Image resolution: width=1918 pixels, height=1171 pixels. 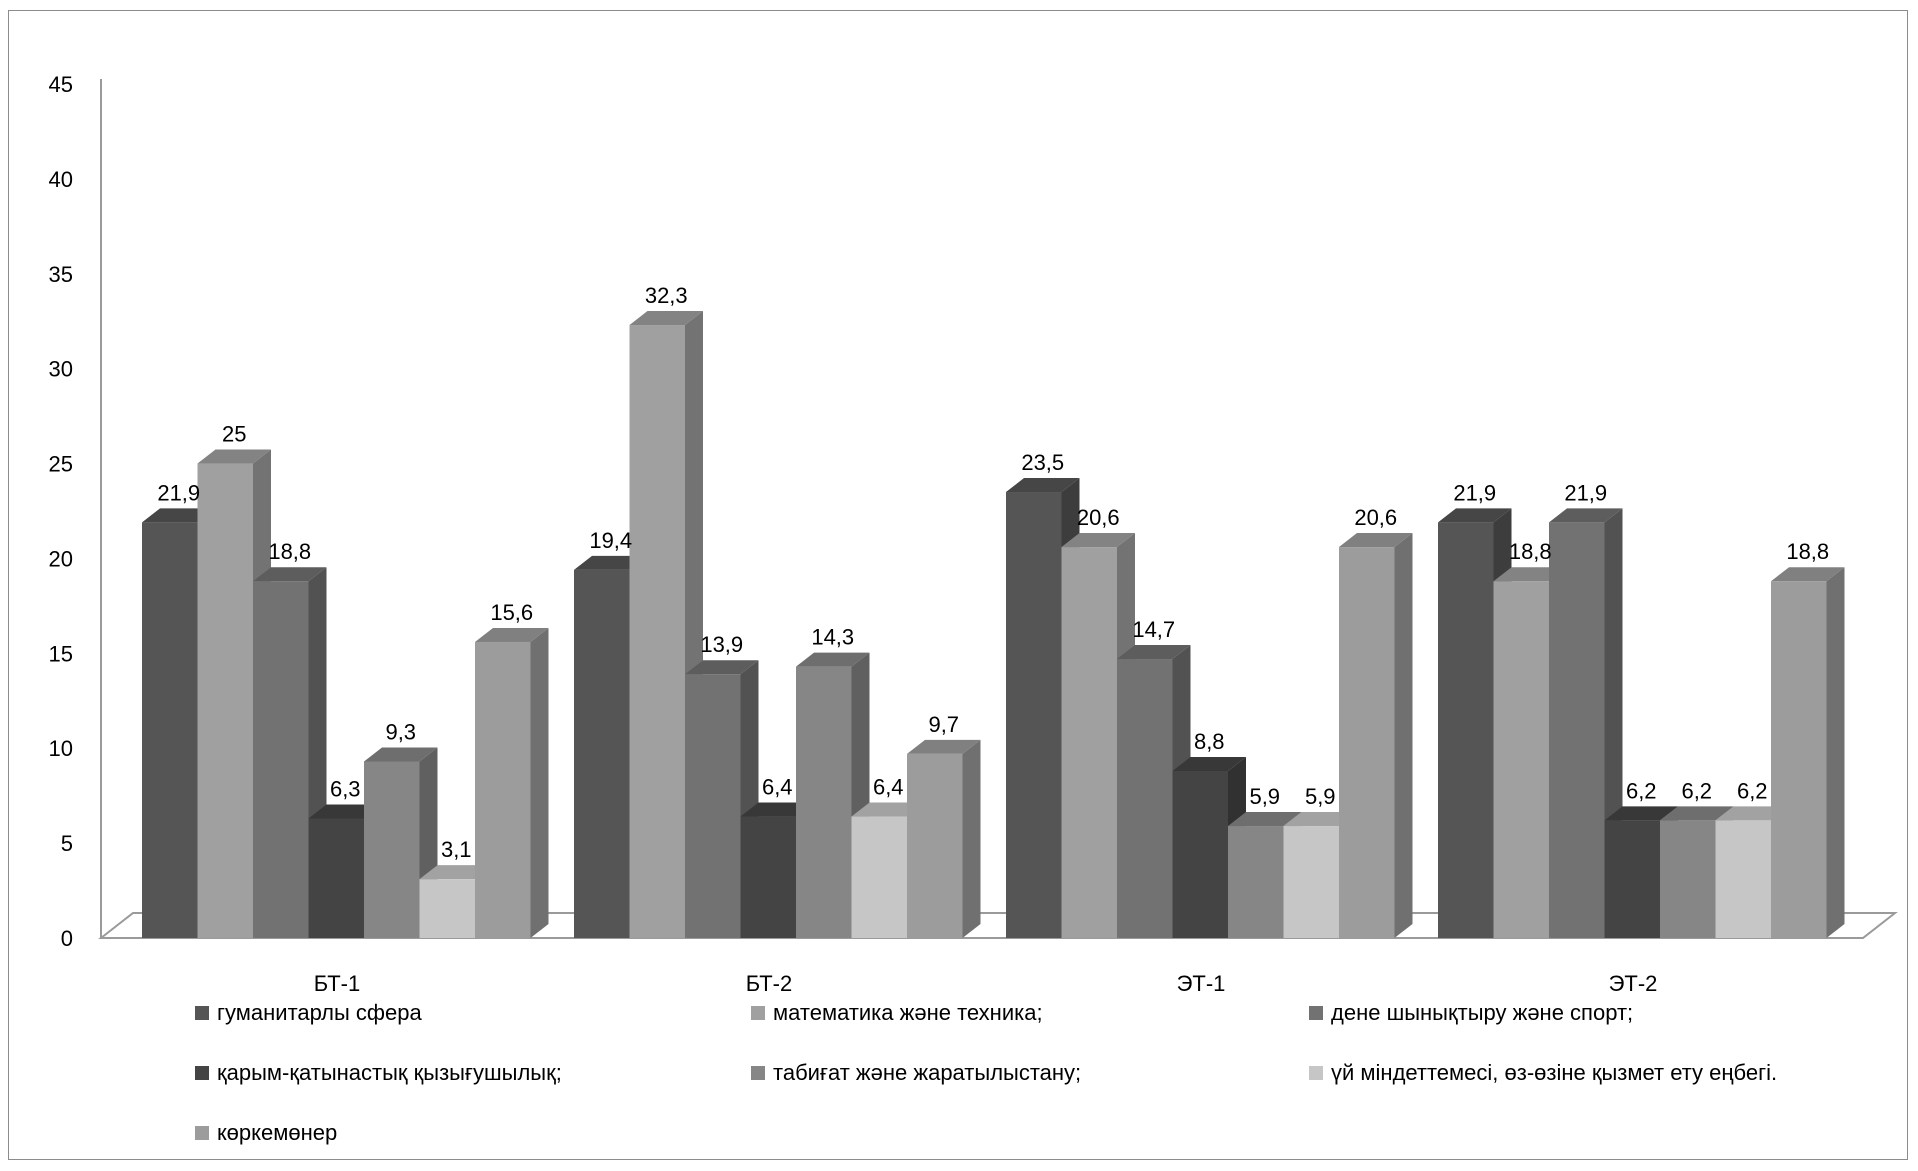 What do you see at coordinates (61, 748) in the screenshot?
I see `y-tick-label: 10` at bounding box center [61, 748].